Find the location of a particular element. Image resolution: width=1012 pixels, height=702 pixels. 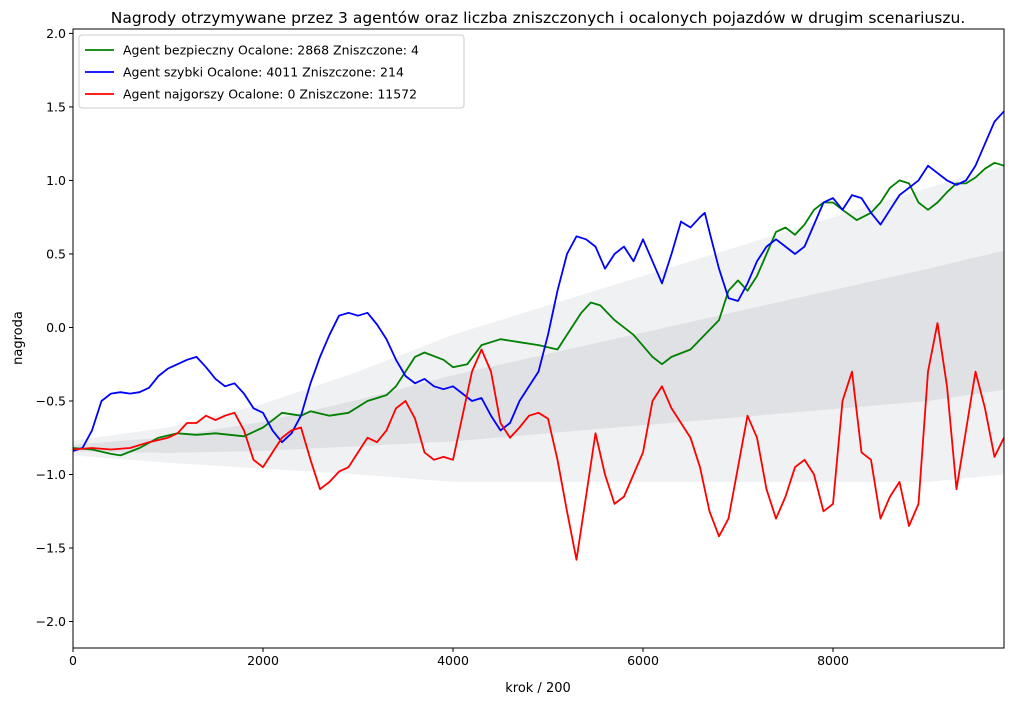

y-axis-ticks: −2.0 −1.5 −1.0 −0.5 0.0 0.5 1.0 1.5 2.0 is located at coordinates (54, 327).